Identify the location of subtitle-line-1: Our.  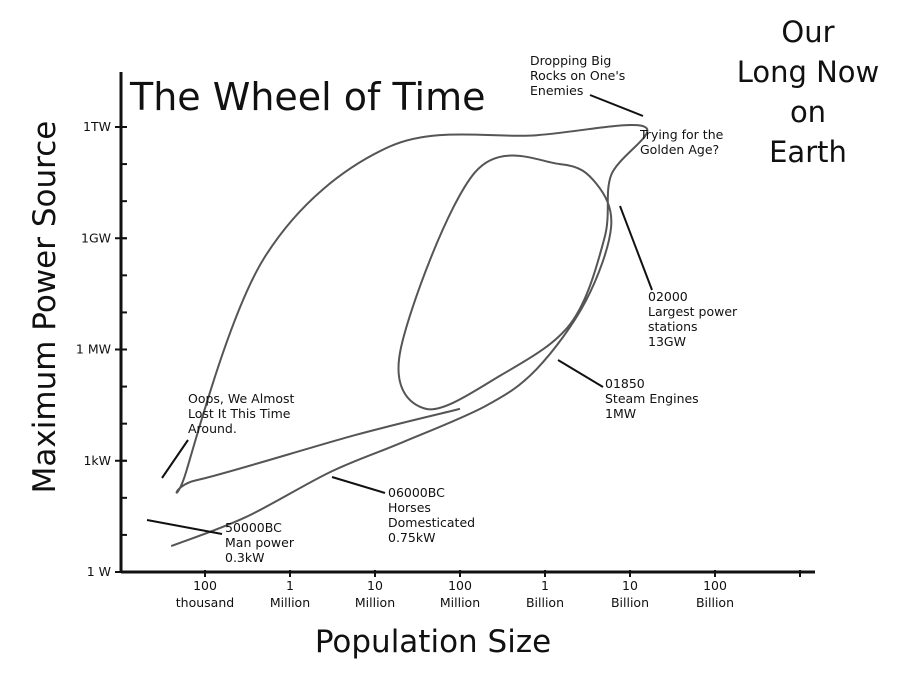
(807, 32).